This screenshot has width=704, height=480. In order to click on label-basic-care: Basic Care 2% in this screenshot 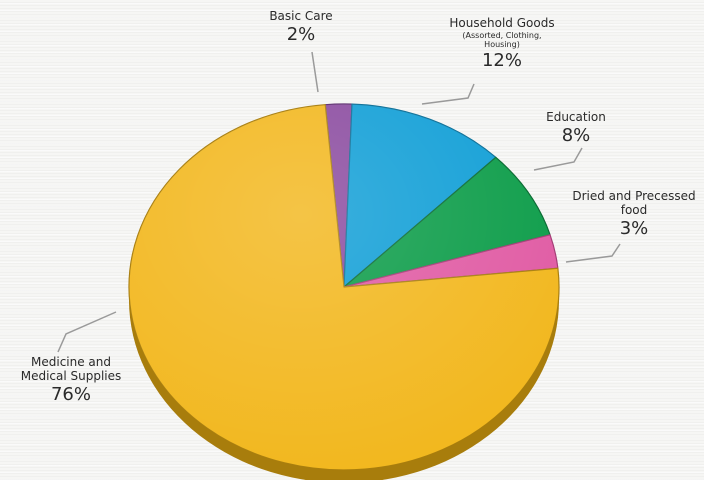, I will do `click(301, 27)`.